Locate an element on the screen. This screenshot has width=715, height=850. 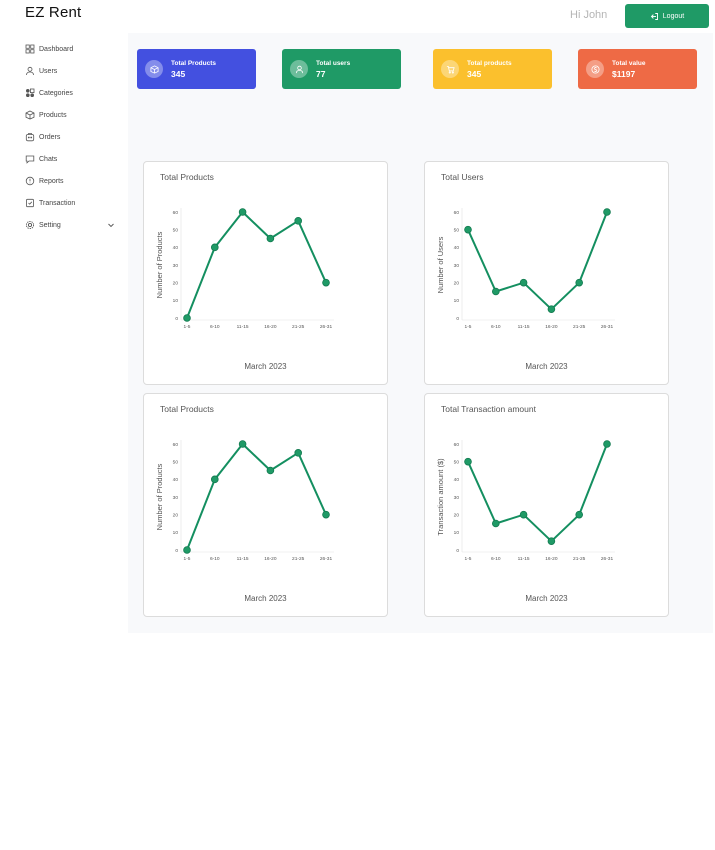
stat-value: 345 is located at coordinates (474, 73).